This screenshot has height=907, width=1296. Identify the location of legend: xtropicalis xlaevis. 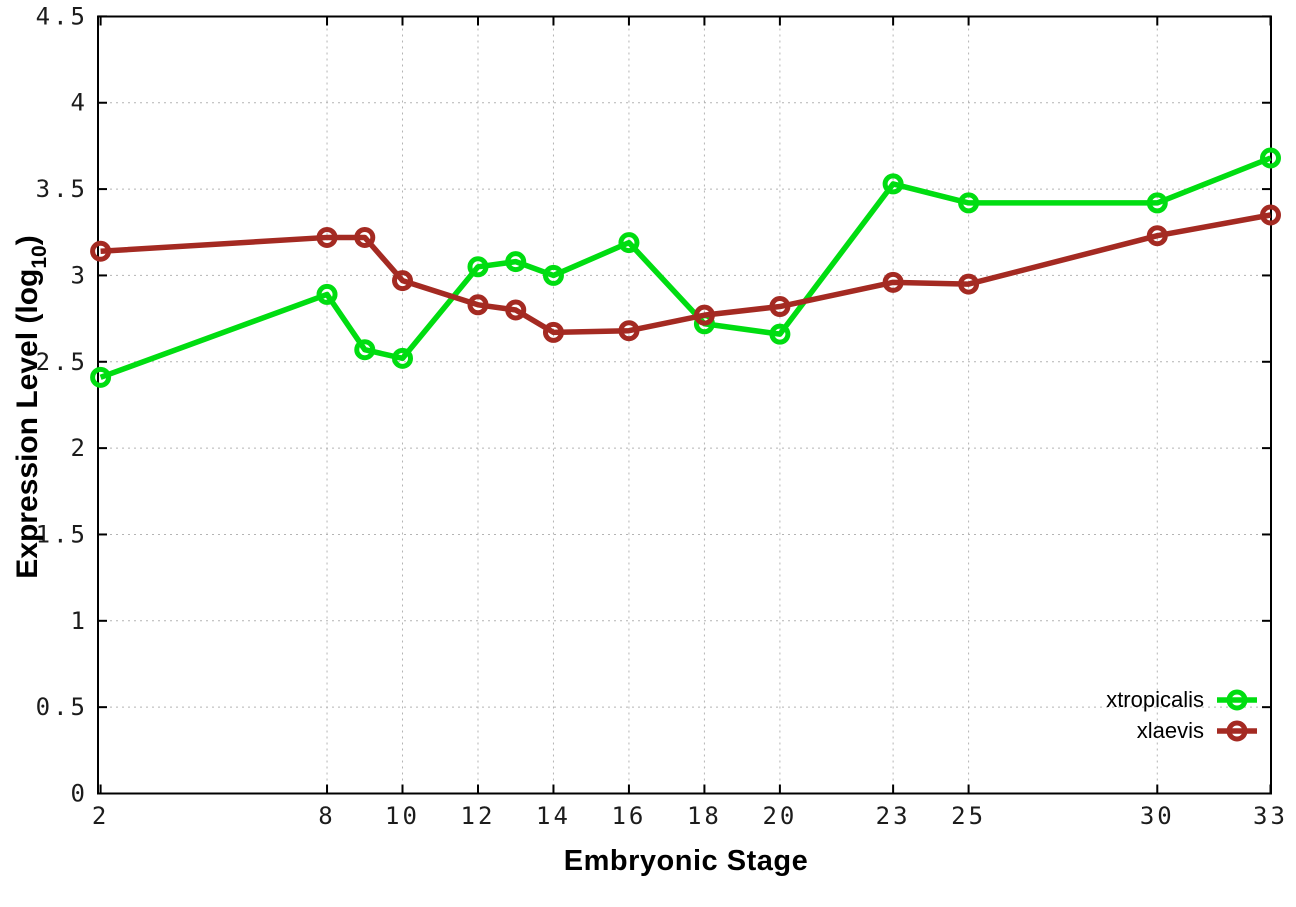
(1183, 715).